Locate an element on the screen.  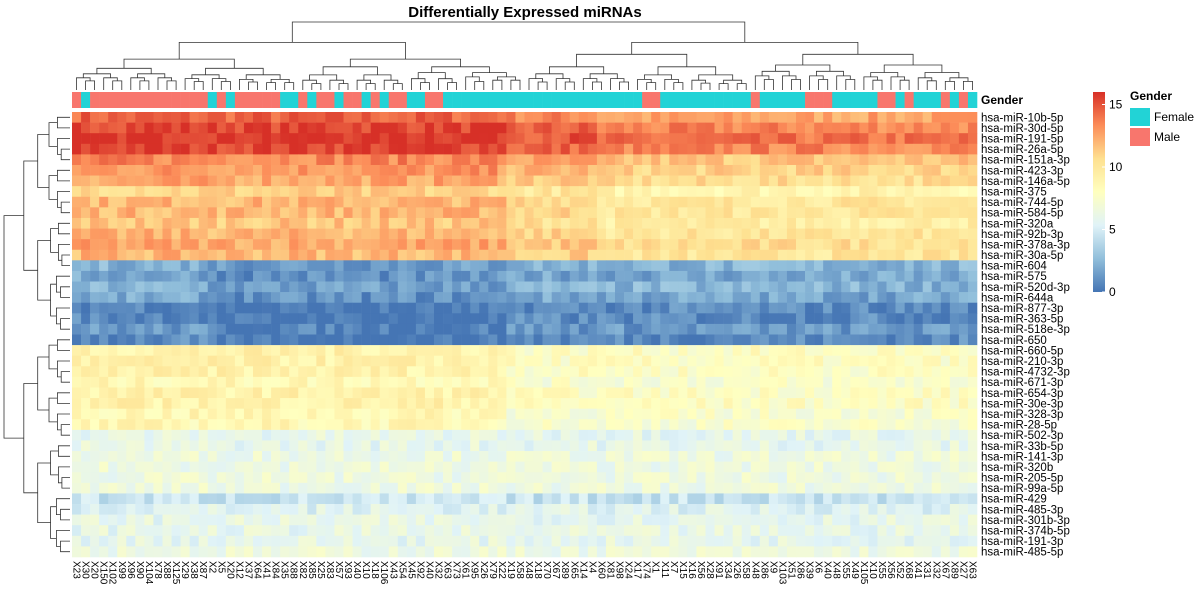
column-label: X51 is located at coordinates (791, 570).